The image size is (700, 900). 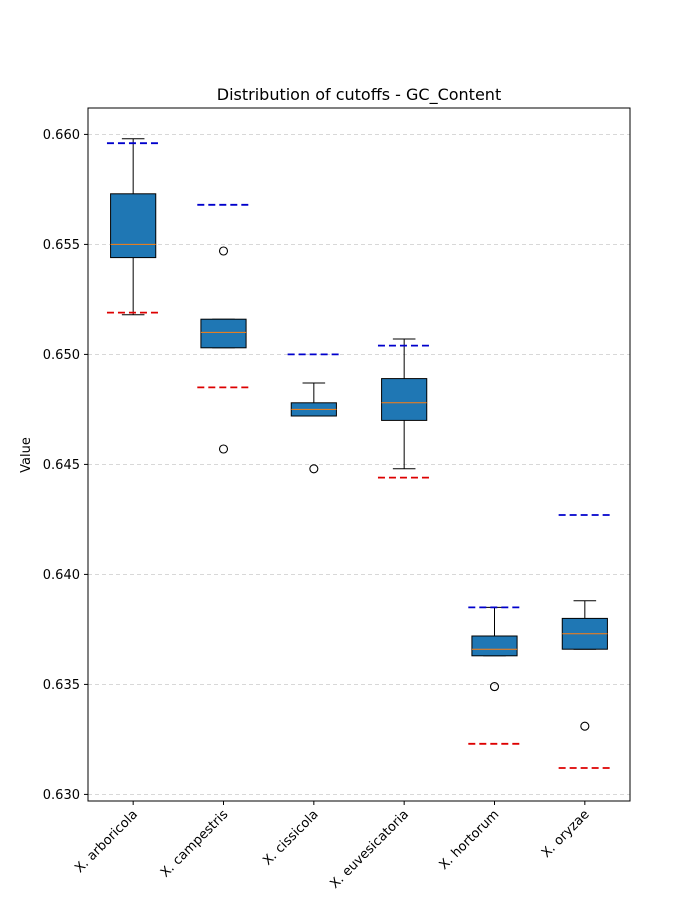 I want to click on y-tick-label: 0.630, so click(x=61, y=795).